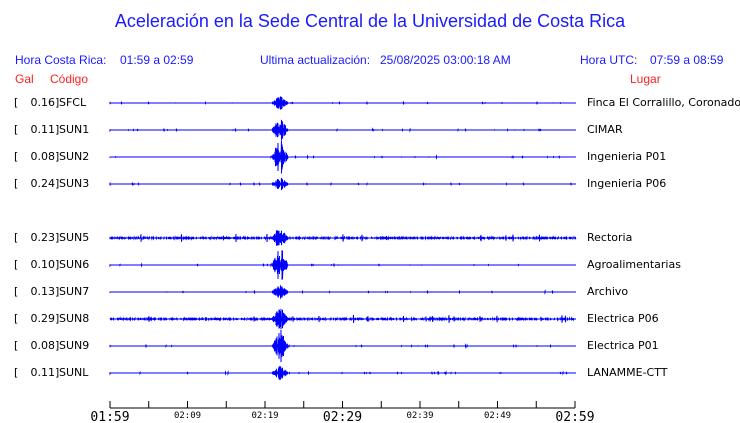  What do you see at coordinates (43, 318) in the screenshot?
I see `station-gal: 0.29` at bounding box center [43, 318].